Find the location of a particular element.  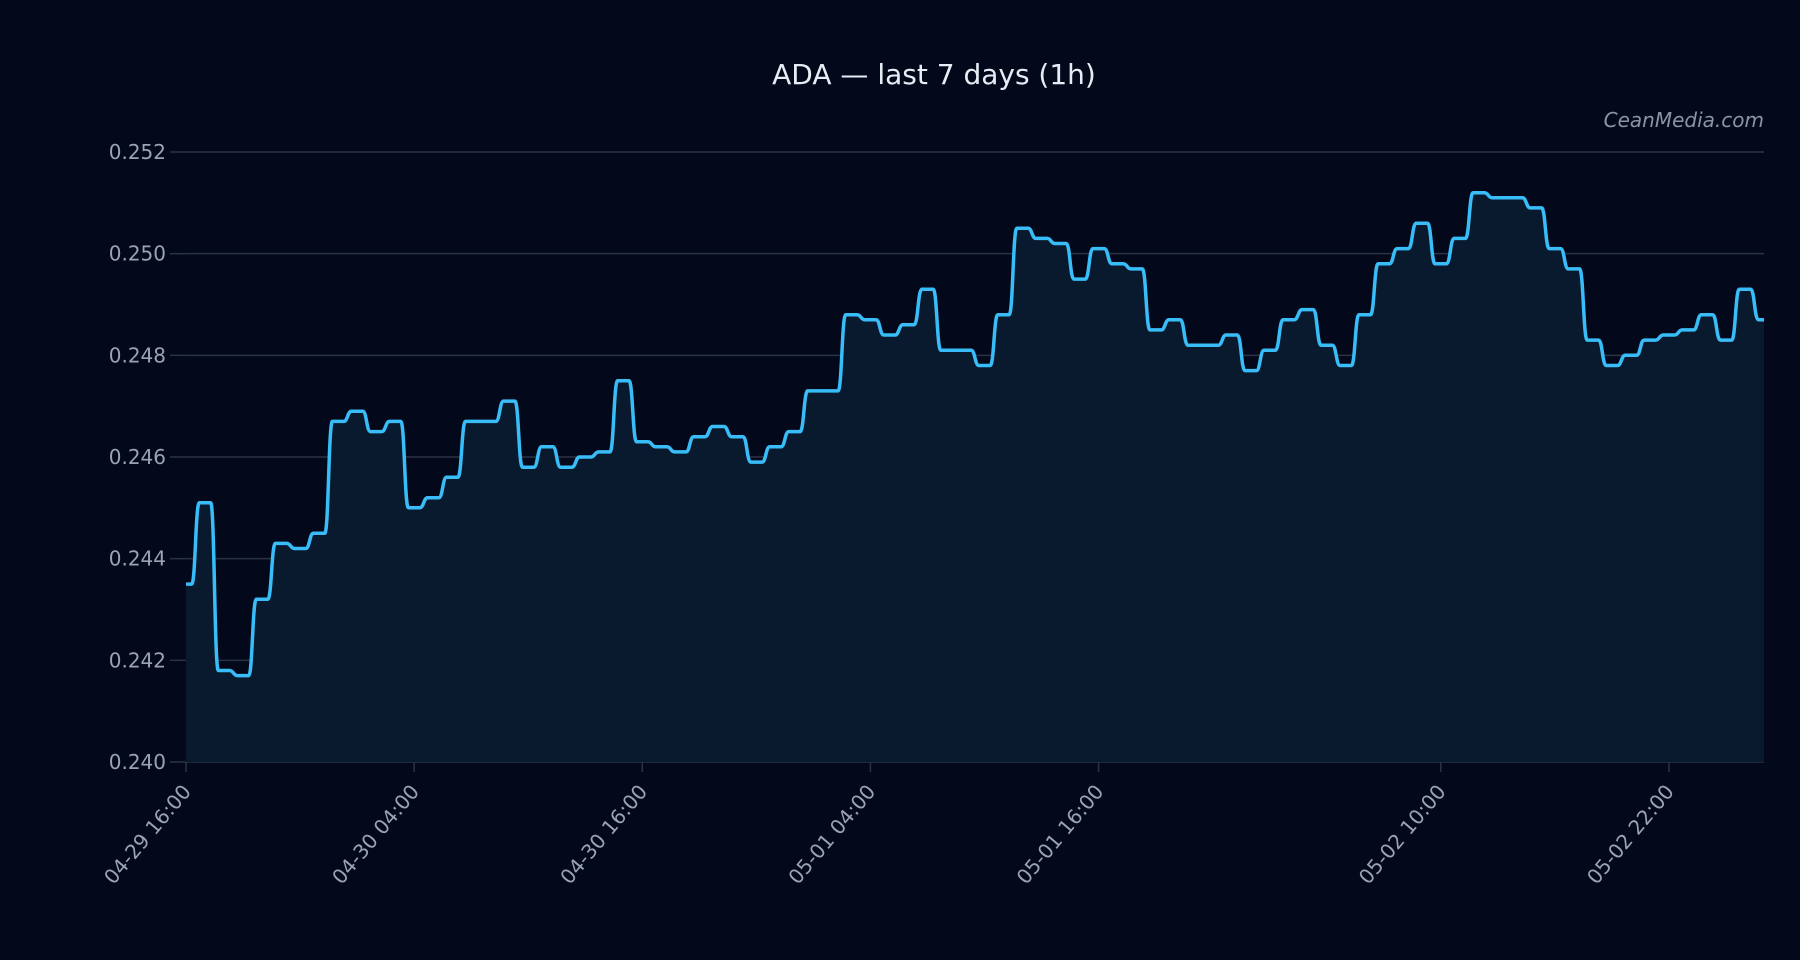

x-tick-label: 05-02 22:00 is located at coordinates (1630, 834).